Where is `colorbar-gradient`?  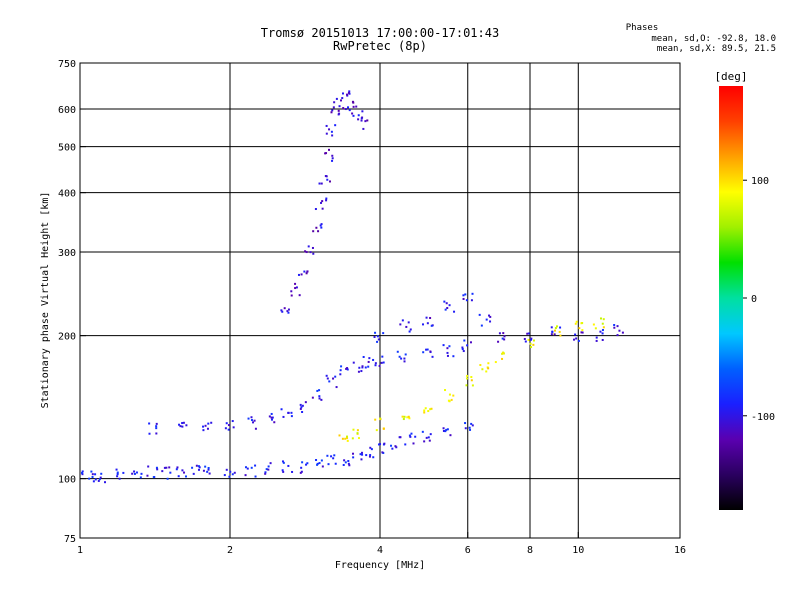
colorbar-gradient is located at coordinates (731, 298).